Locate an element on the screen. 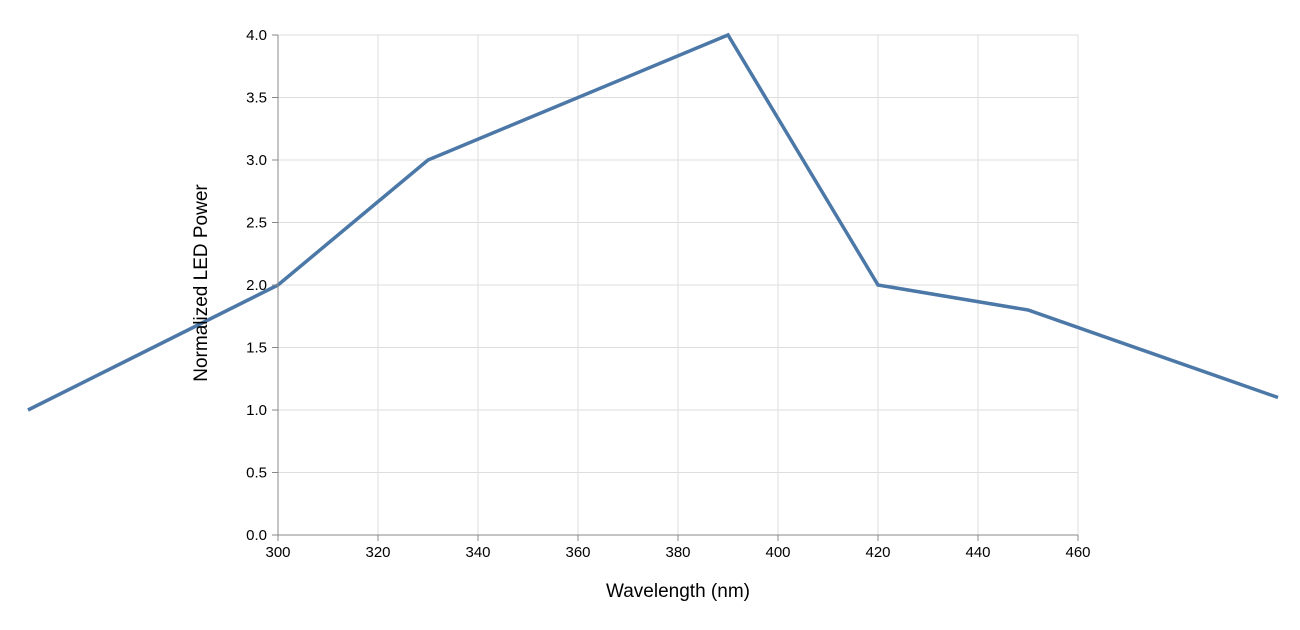 This screenshot has width=1300, height=630. y-tick-label: 3.5 is located at coordinates (256, 98).